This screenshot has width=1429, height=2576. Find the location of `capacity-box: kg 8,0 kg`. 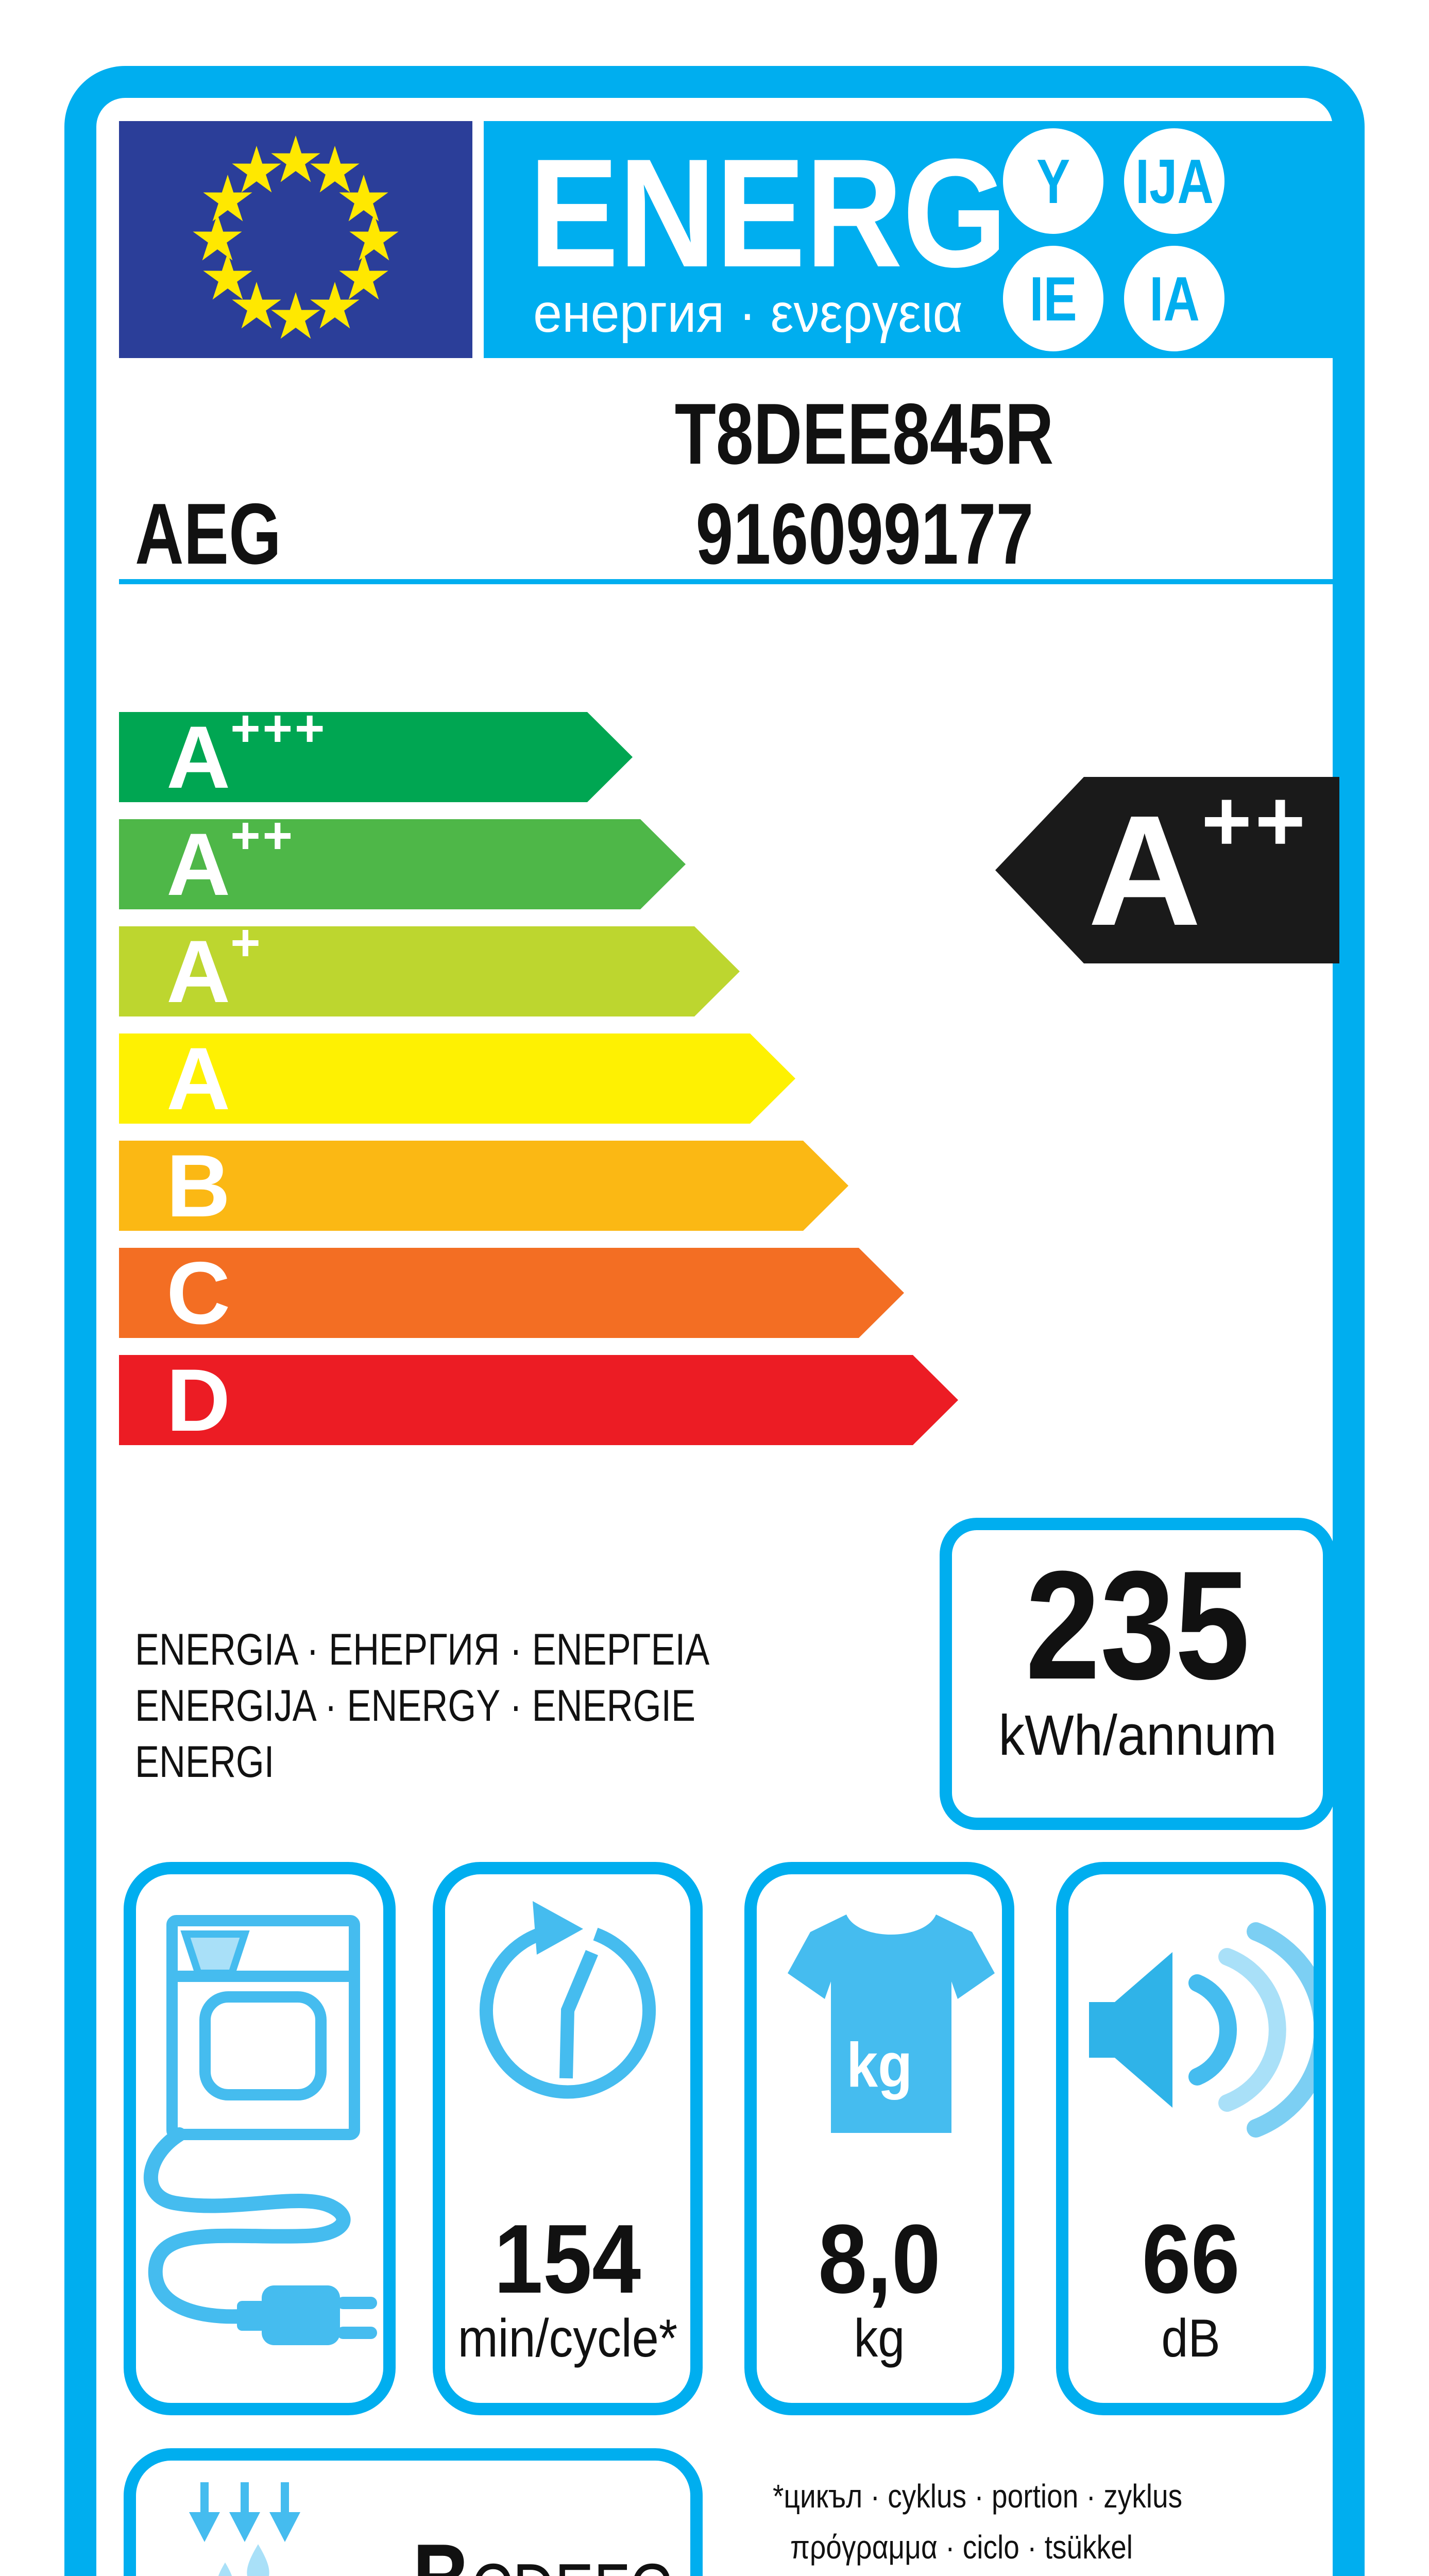

capacity-box: kg 8,0 kg is located at coordinates (879, 2138).